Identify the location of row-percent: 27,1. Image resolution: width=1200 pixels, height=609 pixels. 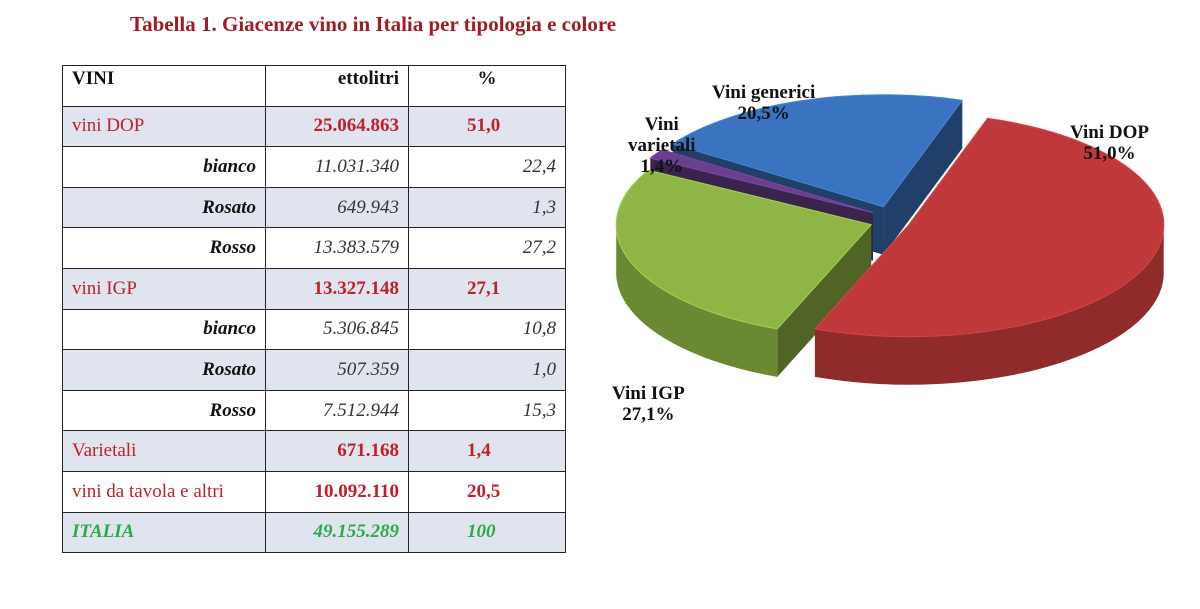
(487, 288).